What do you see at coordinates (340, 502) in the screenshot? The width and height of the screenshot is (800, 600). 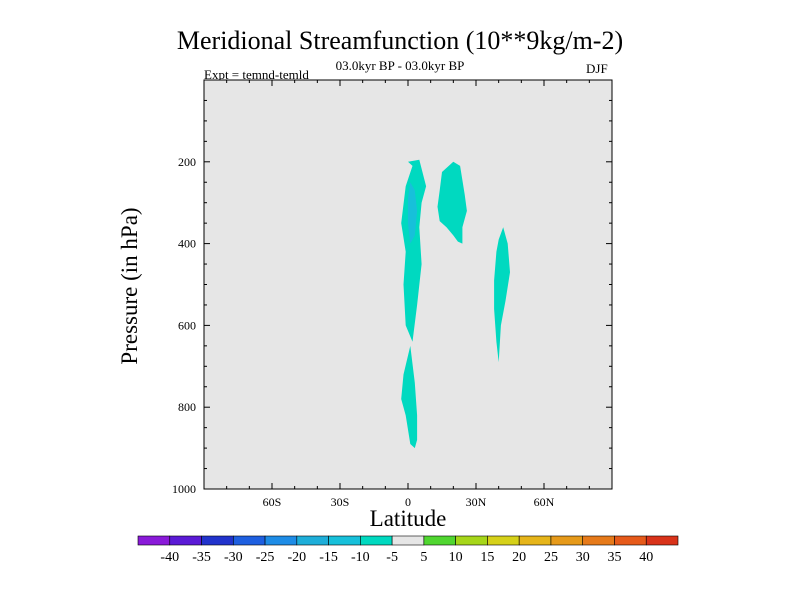 I see `x-tick-label: 30S` at bounding box center [340, 502].